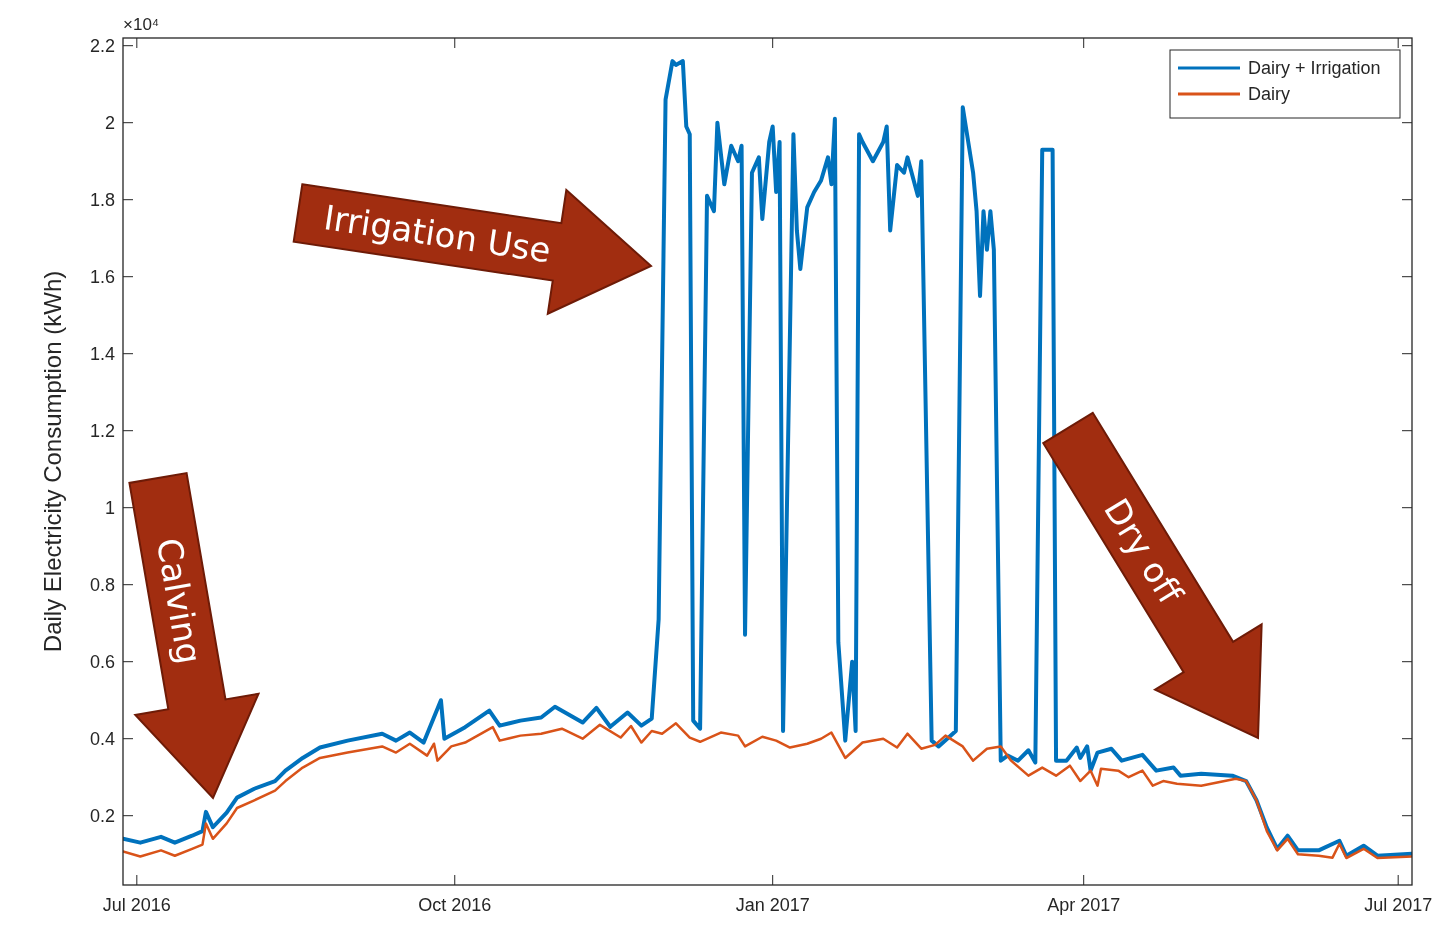 This screenshot has height=949, width=1447. Describe the element at coordinates (1144, 551) in the screenshot. I see `annotation: Dry off` at that location.